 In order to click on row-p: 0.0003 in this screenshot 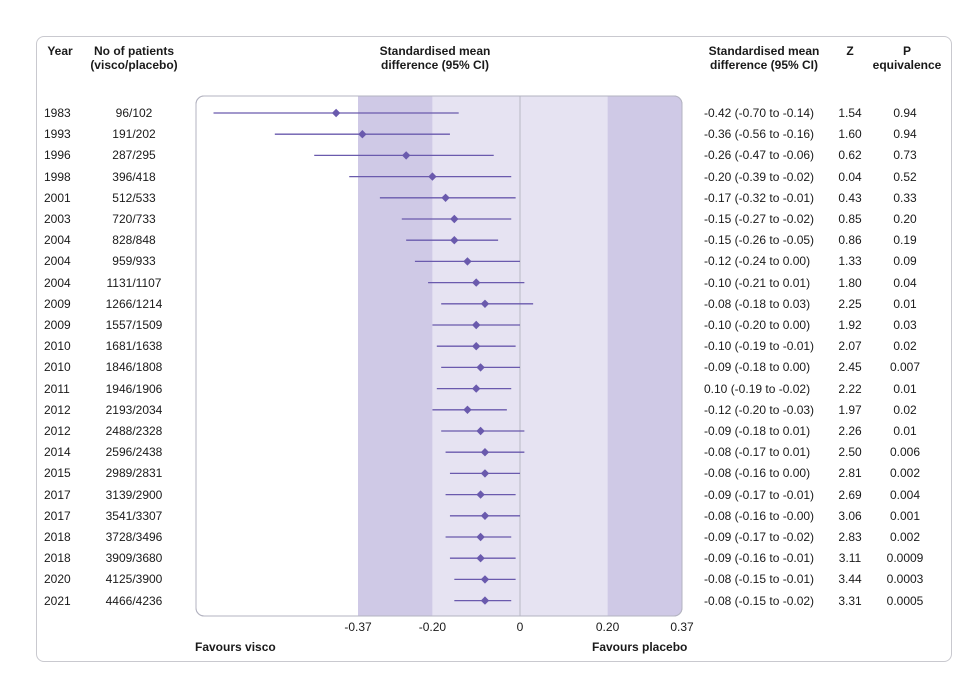, I will do `click(905, 579)`.